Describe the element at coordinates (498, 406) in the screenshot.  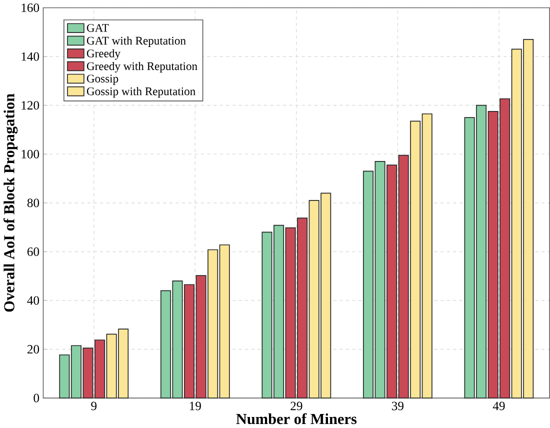
I see `x-tick-label: 49` at that location.